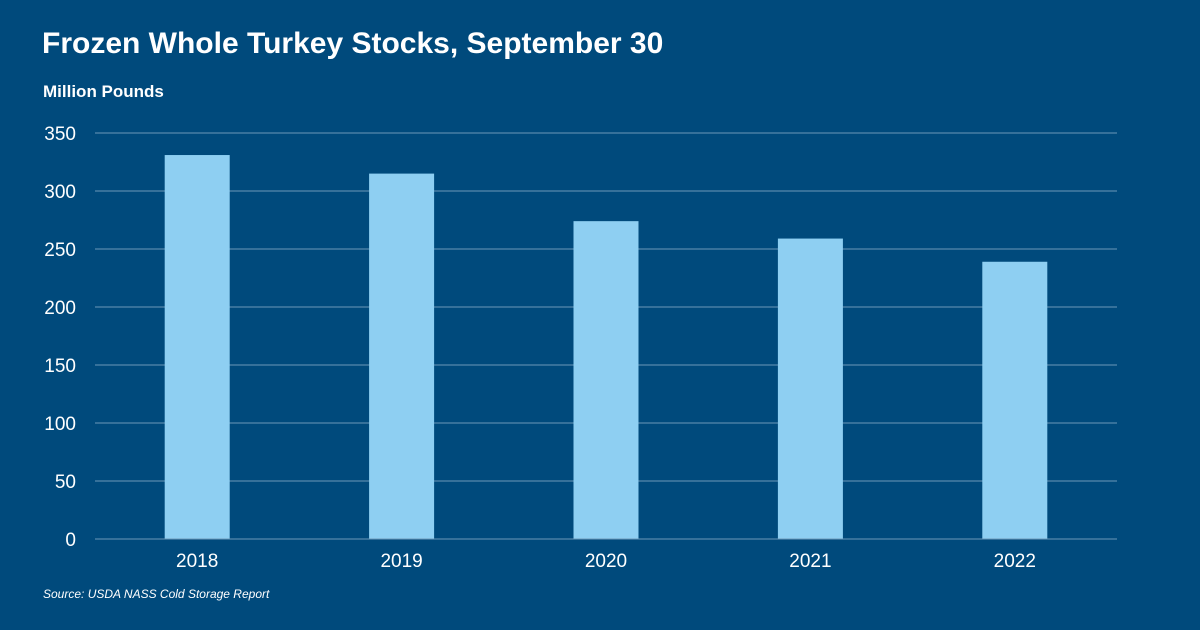 The width and height of the screenshot is (1200, 630). I want to click on y-tick-label: 50, so click(65, 482).